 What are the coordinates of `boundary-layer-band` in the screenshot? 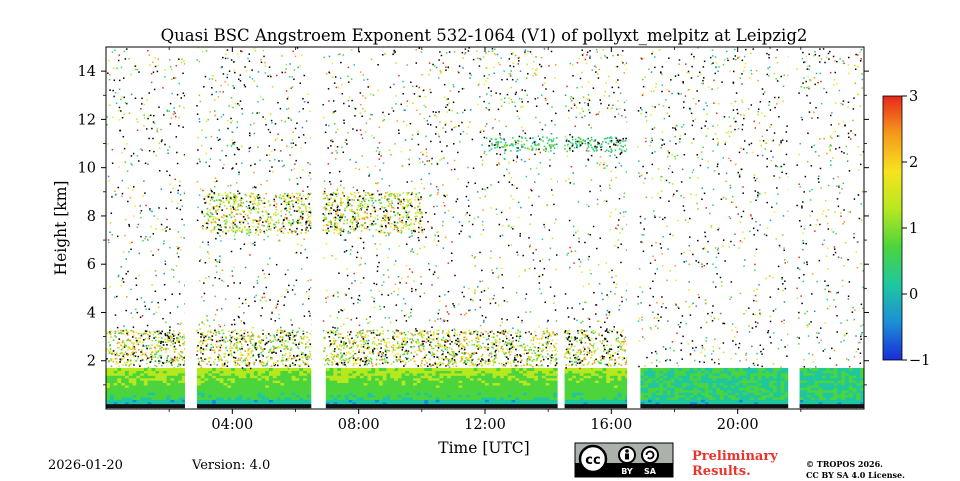 It's located at (485, 388).